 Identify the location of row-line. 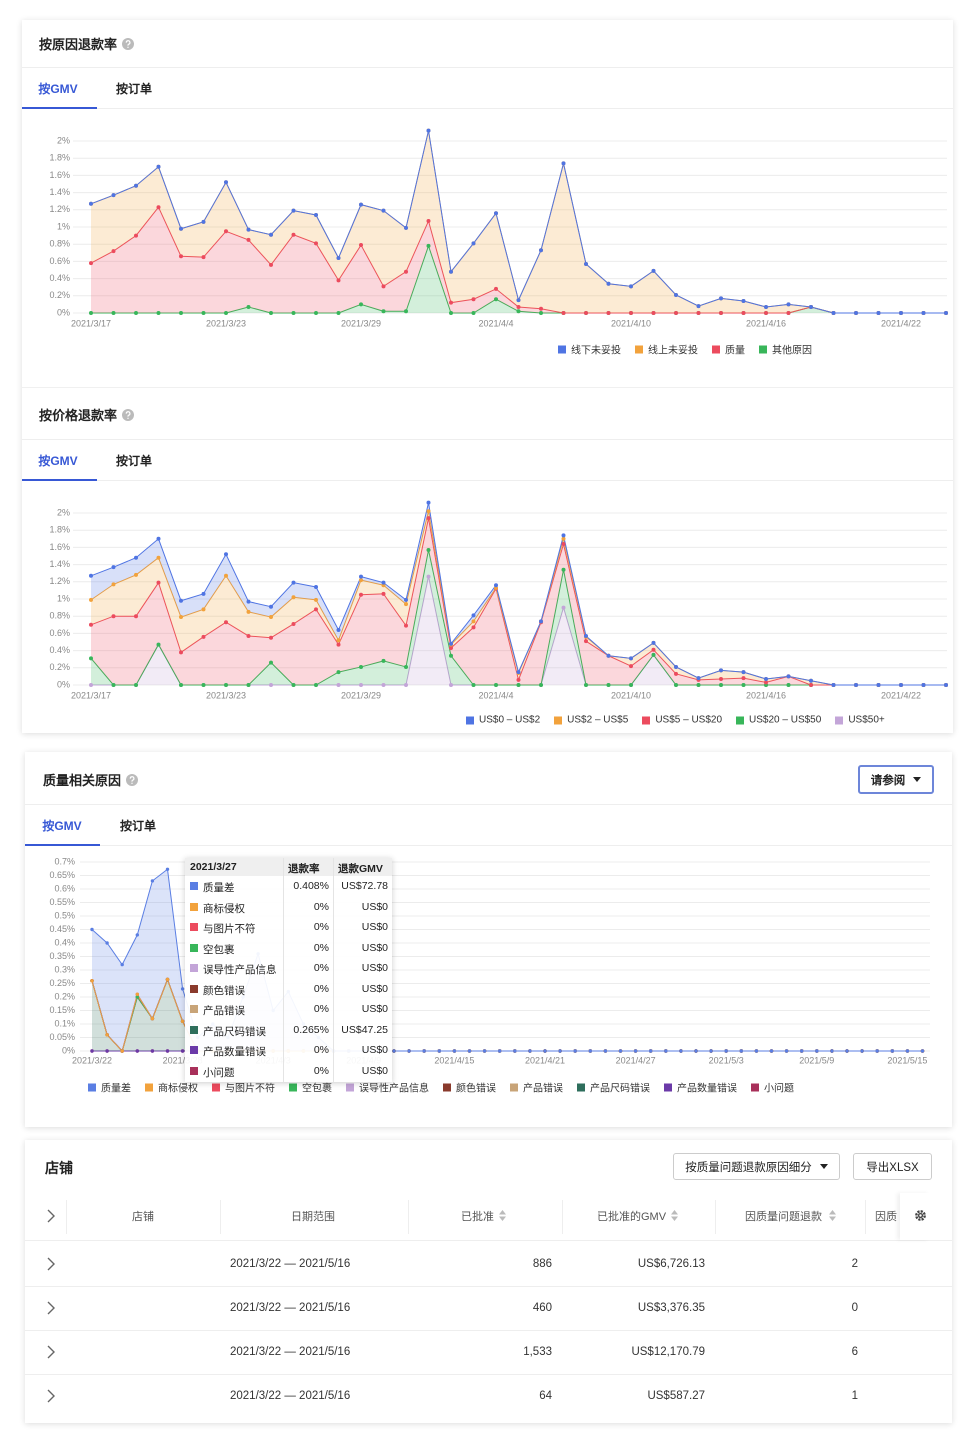
(488, 1286).